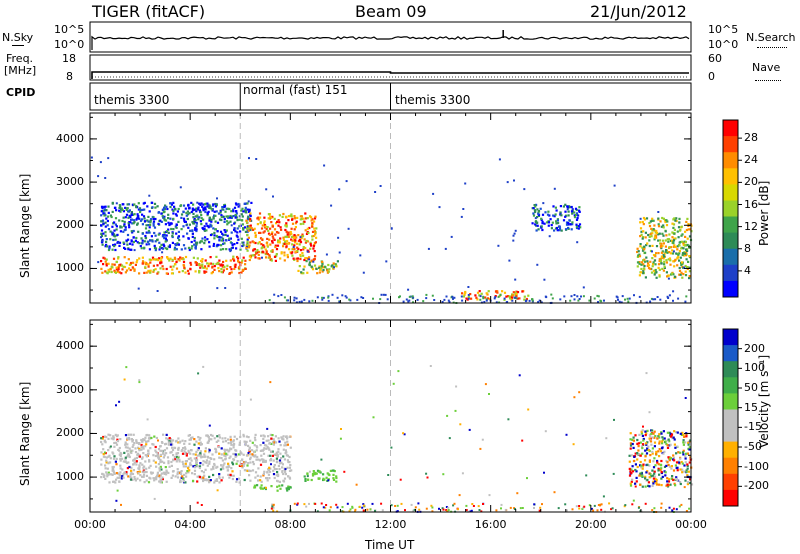  I want to click on nsearch-tick-bottom: 10^0, so click(723, 44).